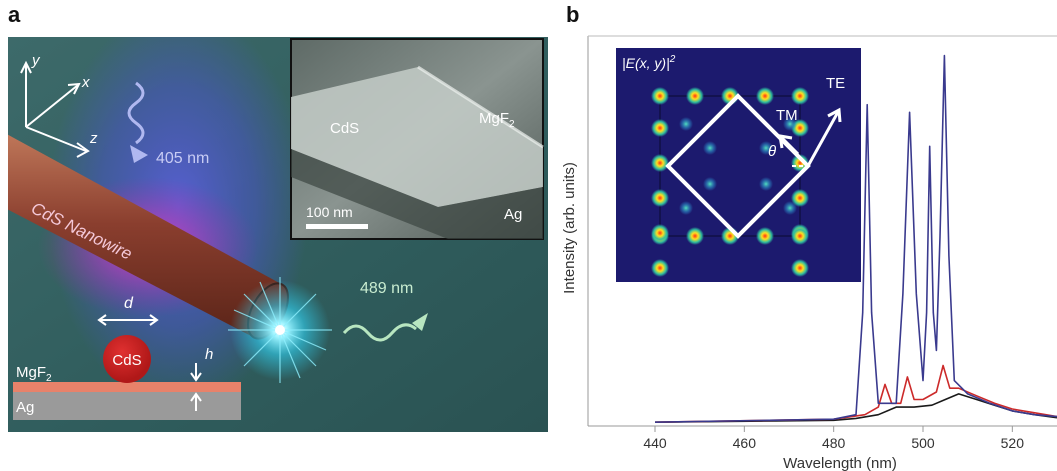 This screenshot has width=1057, height=471. I want to click on inset-scalebar-label: 100 nm, so click(329, 212).